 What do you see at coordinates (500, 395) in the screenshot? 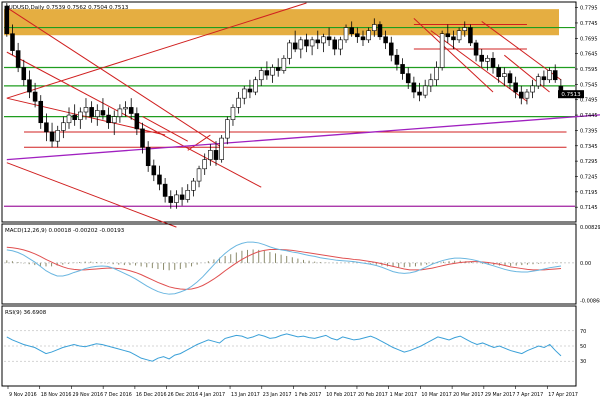
I see `time-tick-label: 29 Mar 2017` at bounding box center [500, 395].